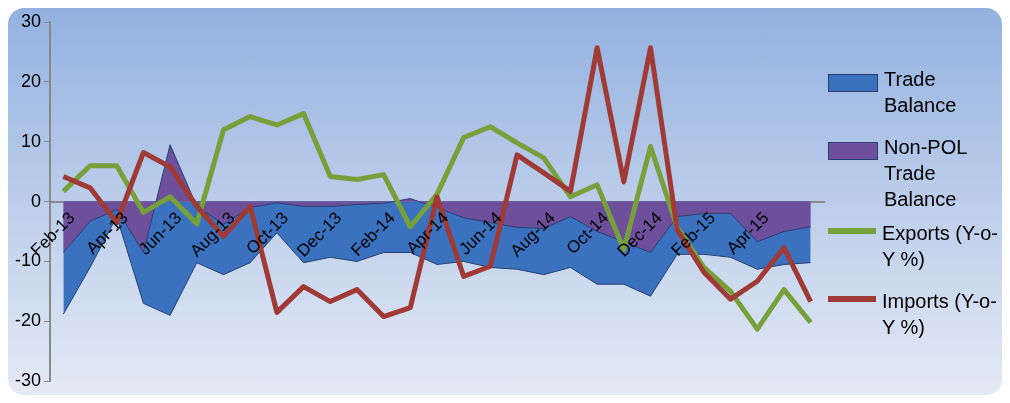 The image size is (1010, 403). What do you see at coordinates (31, 20) in the screenshot?
I see `y-tick-label: 30` at bounding box center [31, 20].